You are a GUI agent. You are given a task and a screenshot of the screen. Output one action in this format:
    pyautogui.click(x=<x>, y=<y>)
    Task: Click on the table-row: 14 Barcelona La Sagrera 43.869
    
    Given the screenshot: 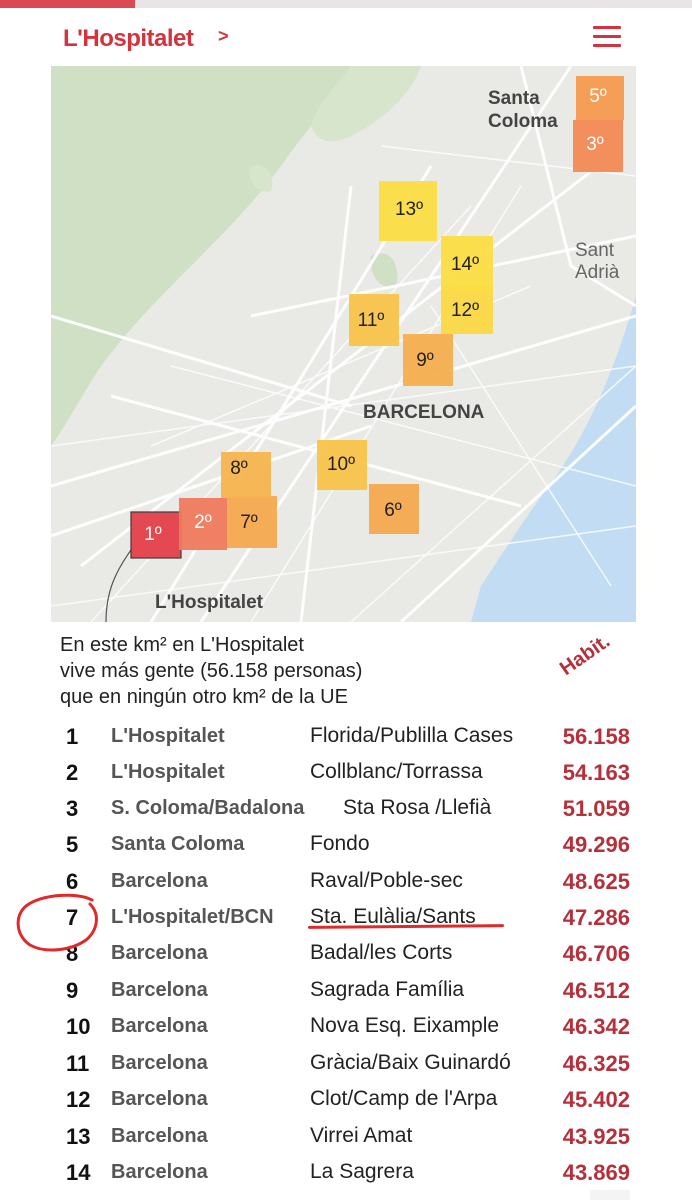 What is the action you would take?
    pyautogui.click(x=346, y=1172)
    